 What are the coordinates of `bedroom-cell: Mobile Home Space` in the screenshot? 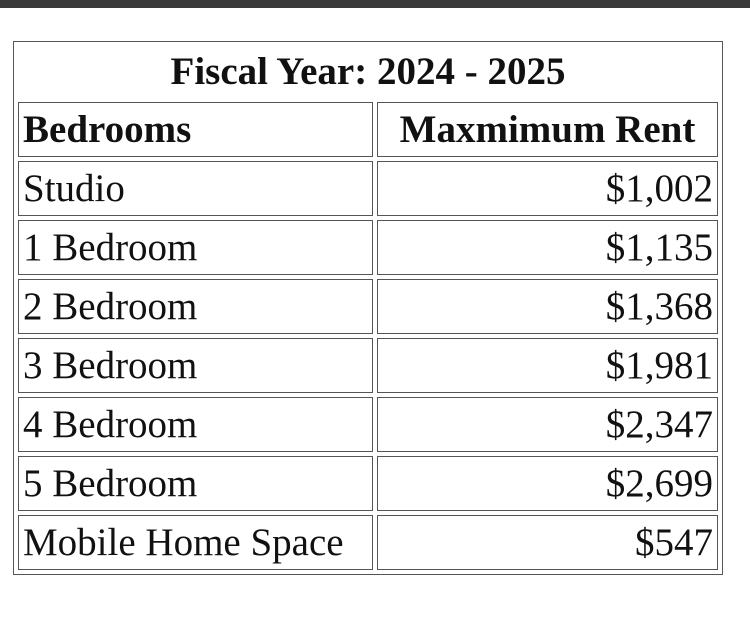 It's located at (195, 542).